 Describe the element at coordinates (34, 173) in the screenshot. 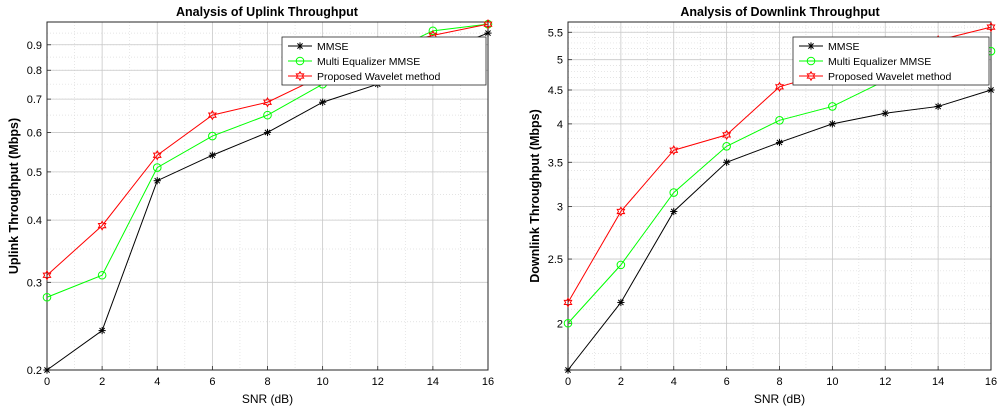

I see `y-tick-label: 0.5` at that location.